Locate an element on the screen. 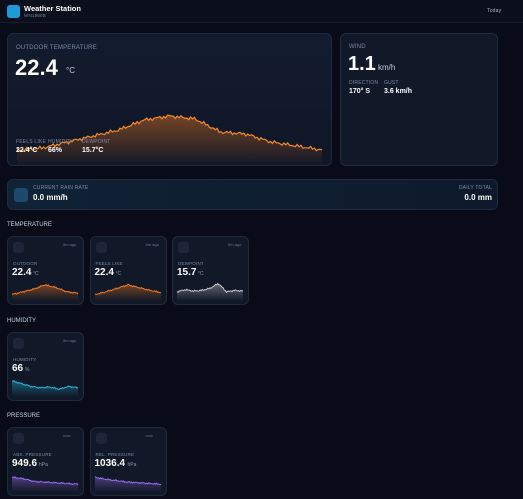 Image resolution: width=523 pixels, height=499 pixels. label: FEELS LIKE is located at coordinates (109, 263).